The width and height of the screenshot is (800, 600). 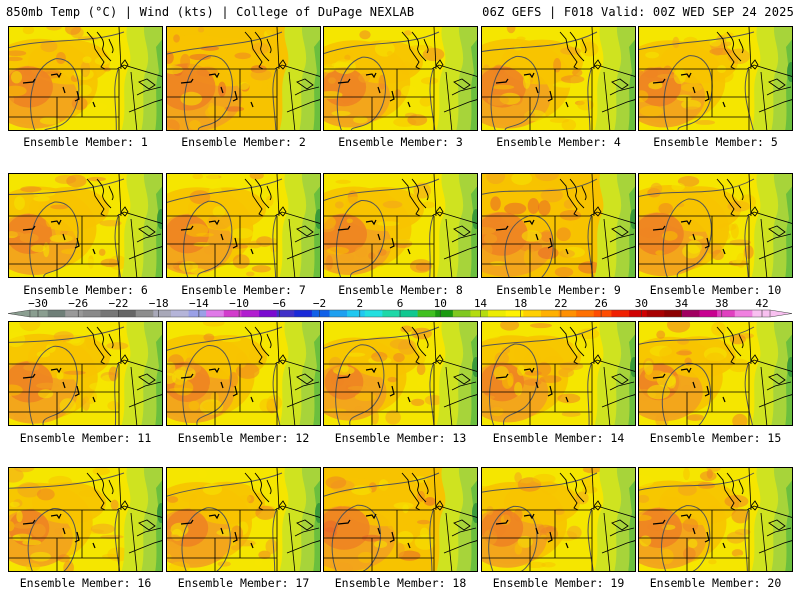 What do you see at coordinates (159, 303) in the screenshot?
I see `colorbar-tick-label: −18` at bounding box center [159, 303].